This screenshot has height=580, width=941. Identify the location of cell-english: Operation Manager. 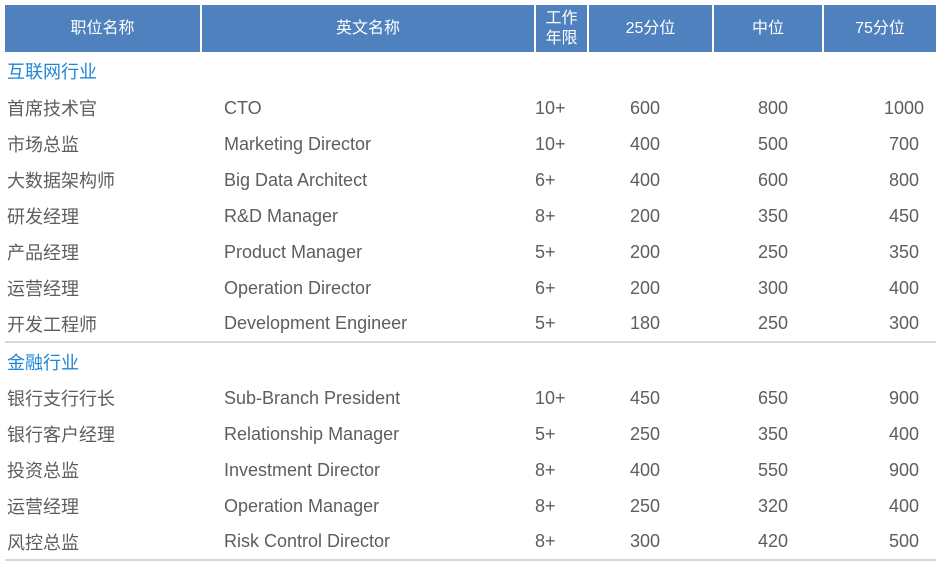
(302, 505).